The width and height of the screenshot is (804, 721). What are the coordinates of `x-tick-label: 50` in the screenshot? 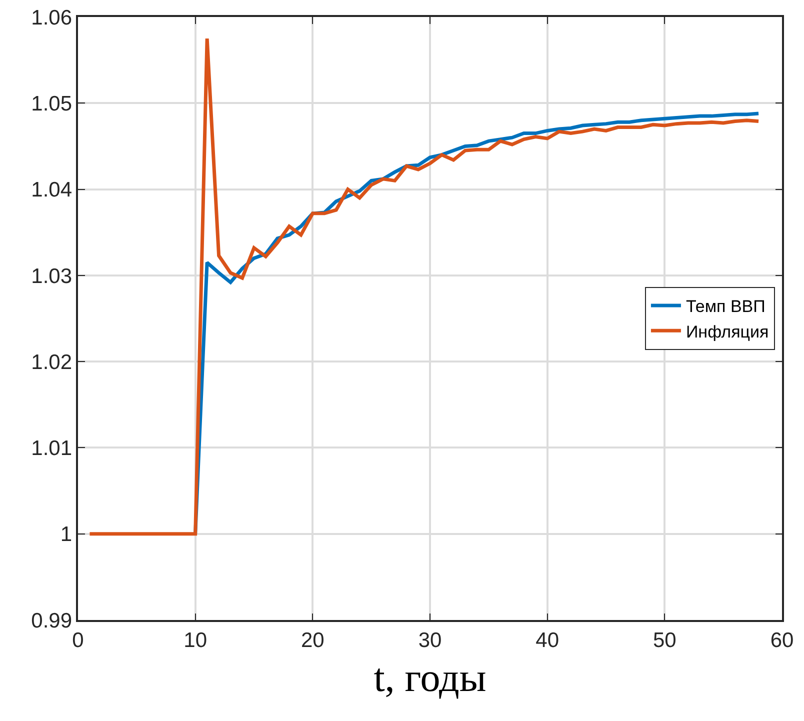 It's located at (664, 640).